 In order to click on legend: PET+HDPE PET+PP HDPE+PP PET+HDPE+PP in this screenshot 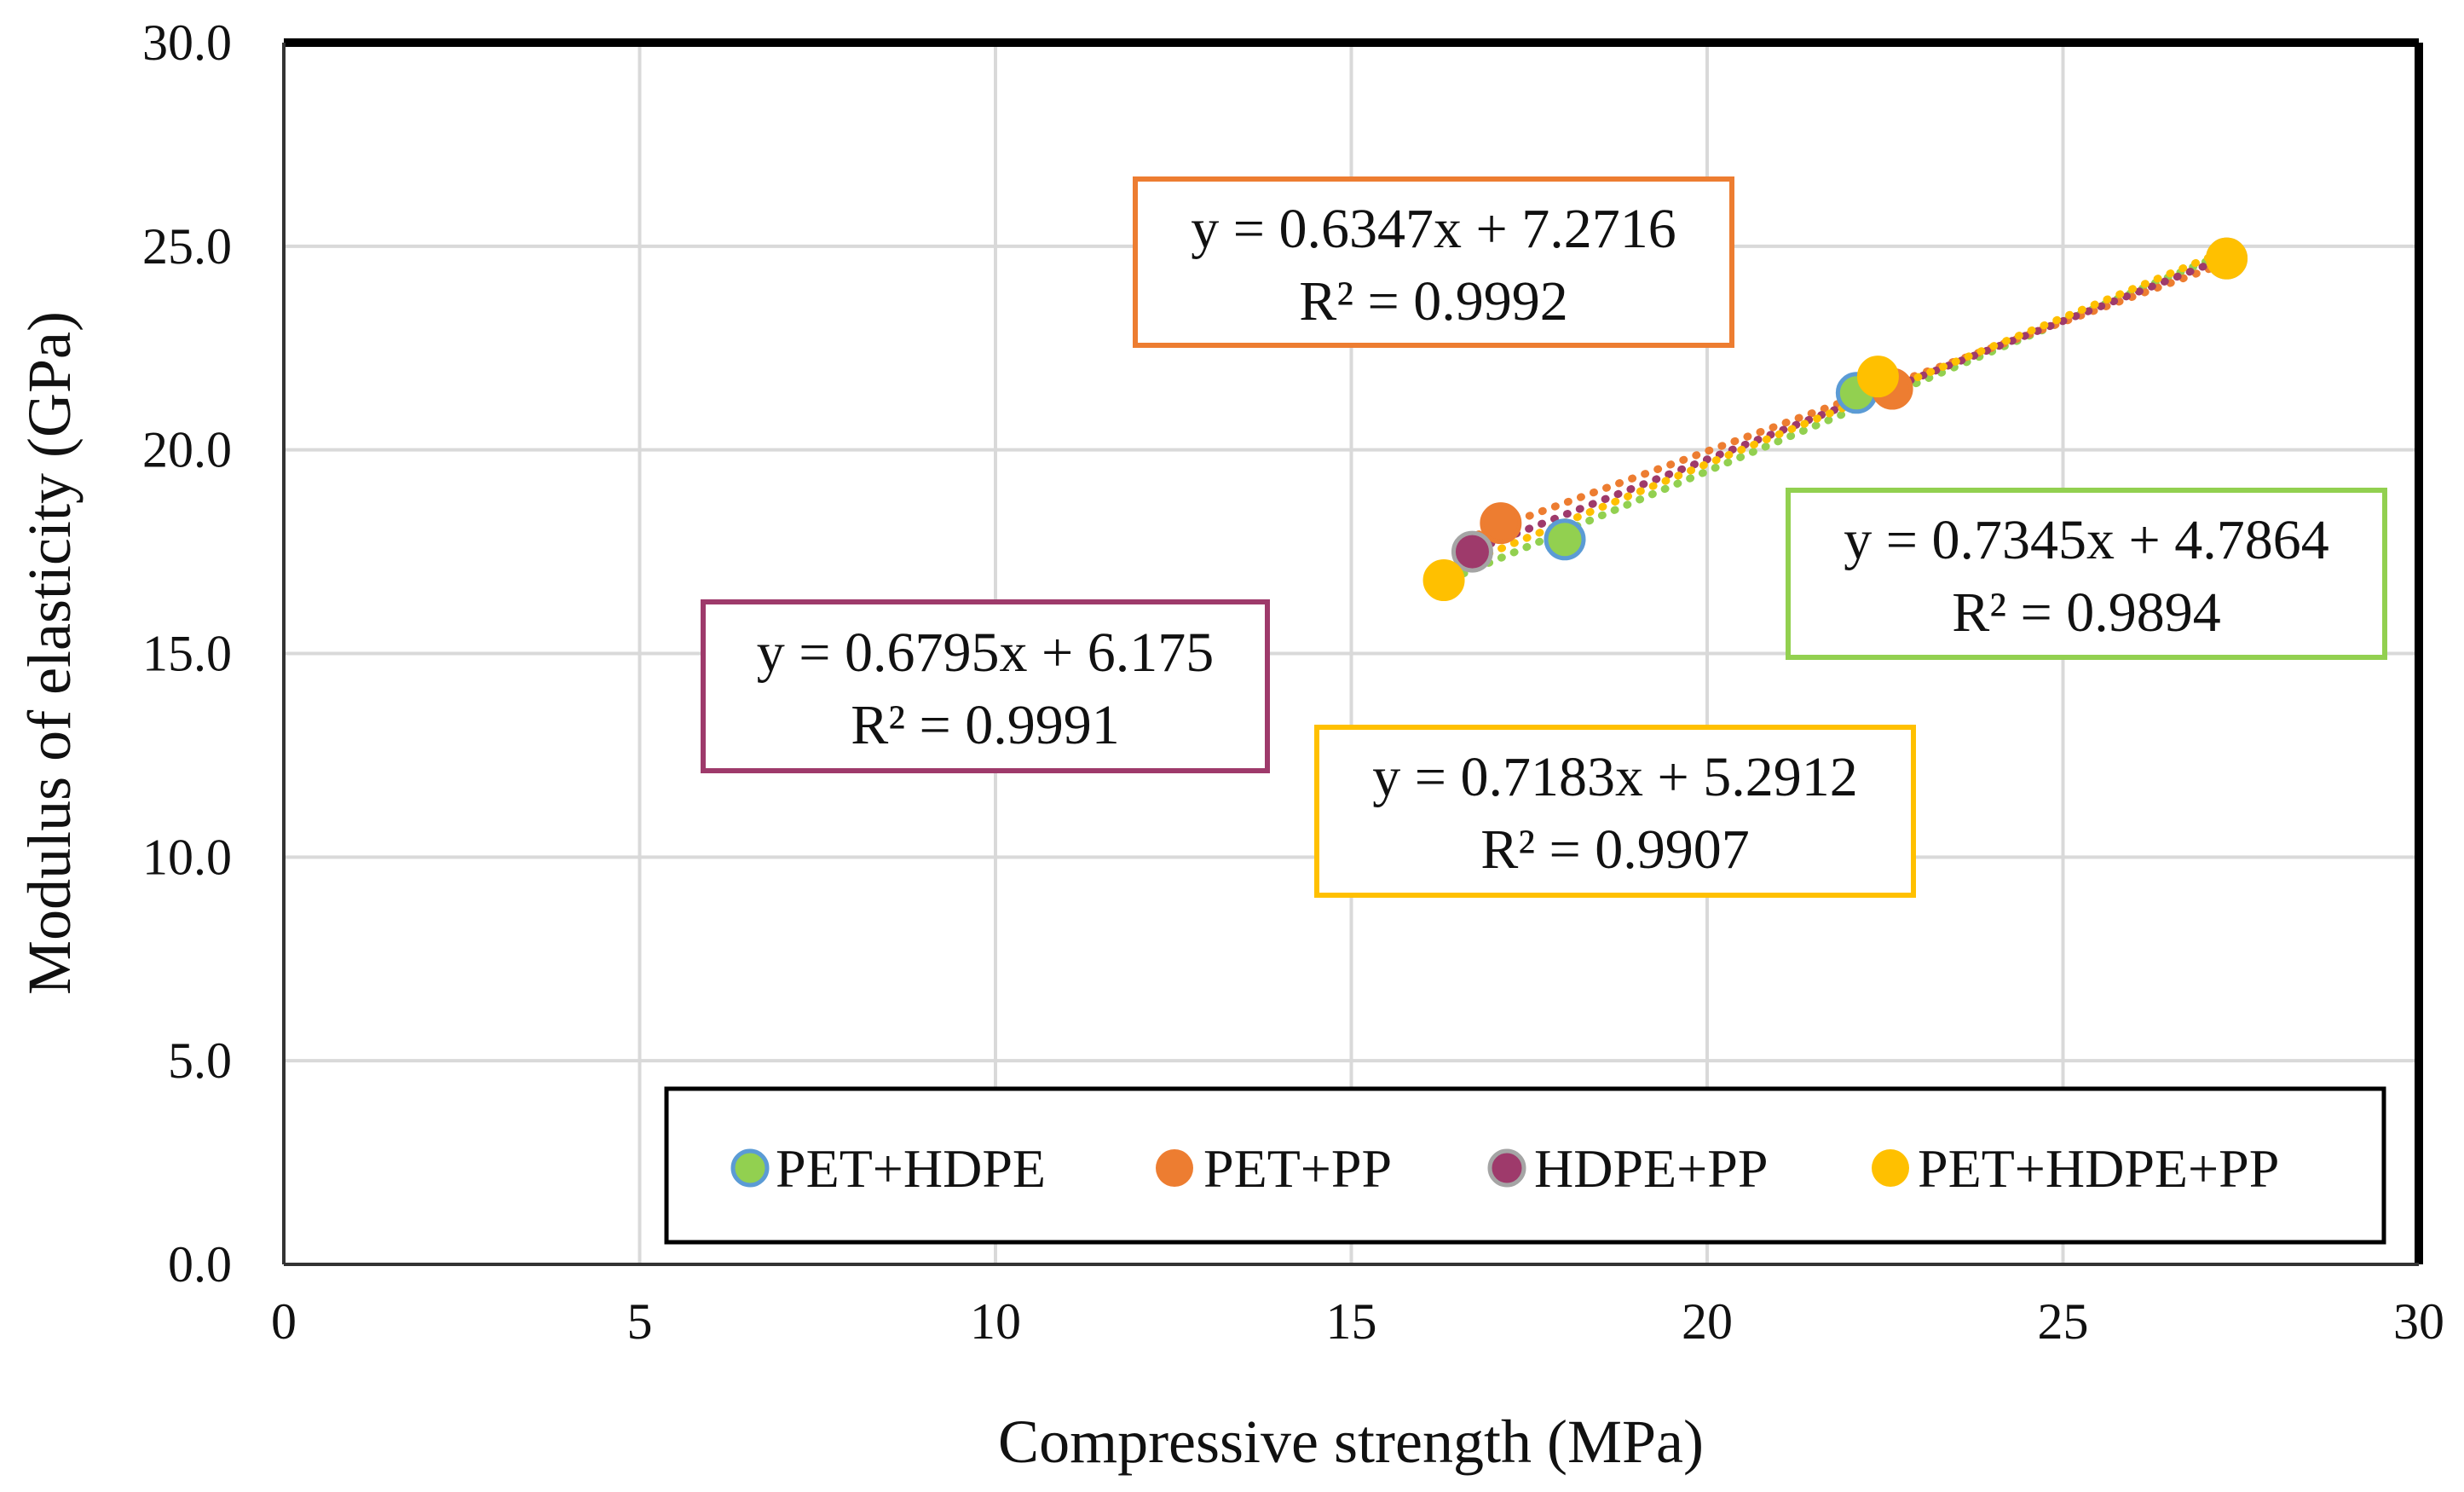, I will do `click(1525, 1165)`.